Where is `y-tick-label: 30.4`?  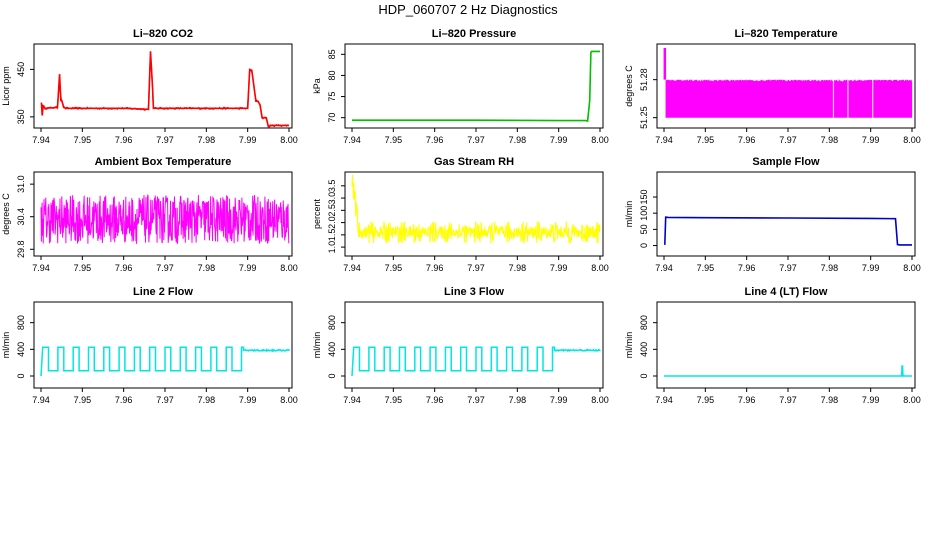 y-tick-label: 30.4 is located at coordinates (21, 217).